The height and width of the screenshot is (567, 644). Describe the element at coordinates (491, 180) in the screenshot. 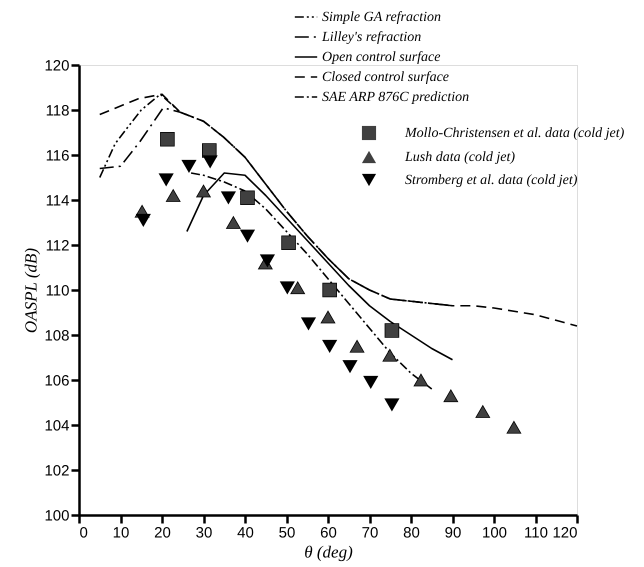

I see `legend-label: Stromberg et al. data (cold jet)` at that location.